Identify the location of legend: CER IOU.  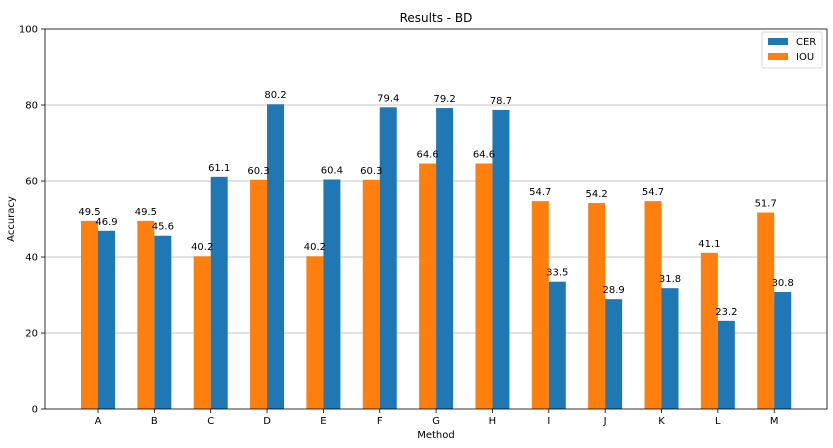
(792, 50).